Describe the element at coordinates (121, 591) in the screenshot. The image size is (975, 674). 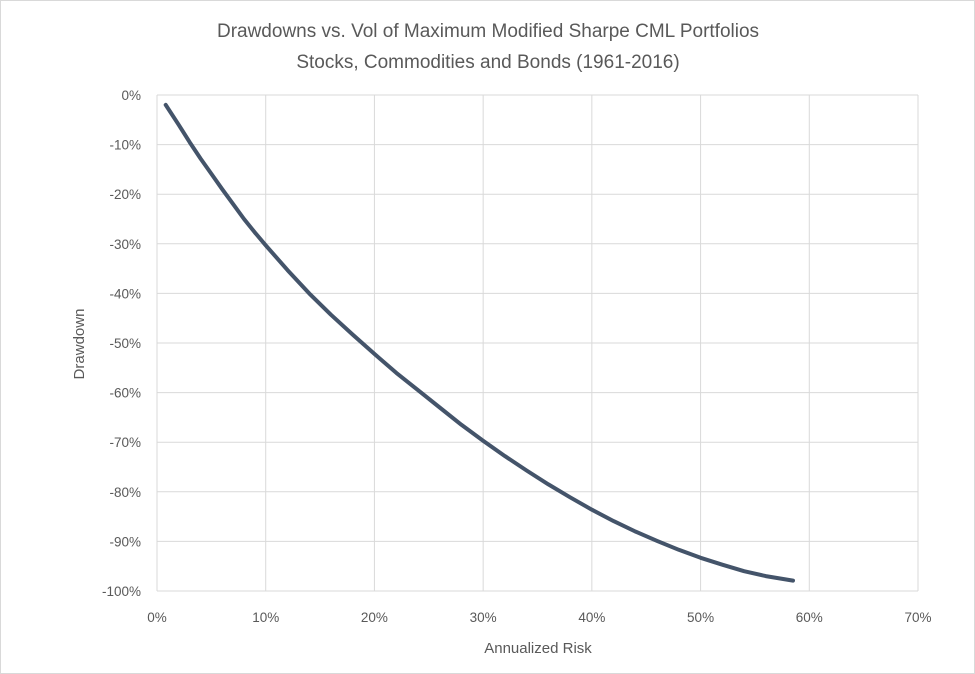
I see `y-tick-label: -100%` at that location.